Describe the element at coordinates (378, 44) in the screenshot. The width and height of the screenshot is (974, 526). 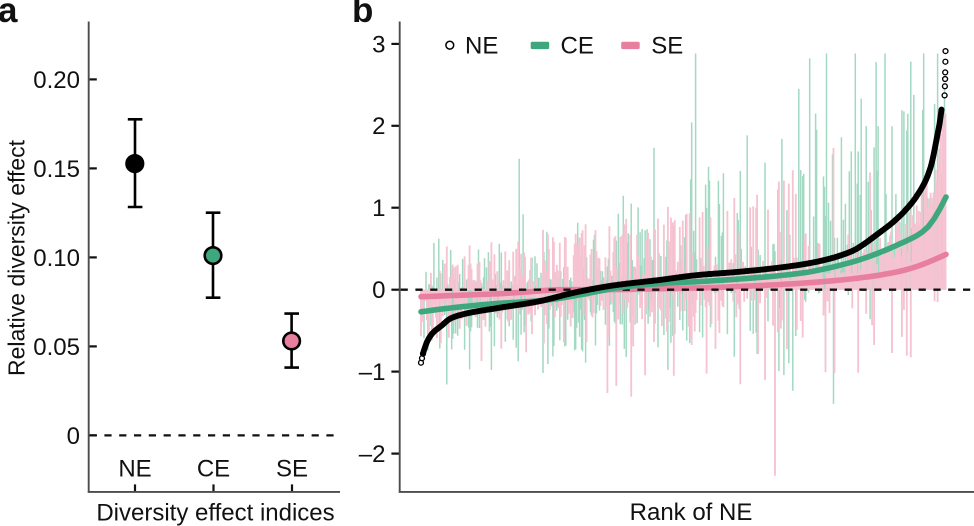
I see `svg-text: 3` at that location.